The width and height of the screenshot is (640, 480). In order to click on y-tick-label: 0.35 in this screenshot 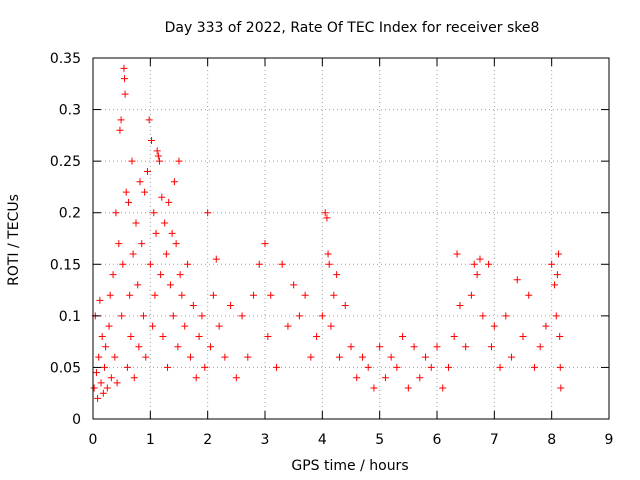, I will do `click(65, 59)`.